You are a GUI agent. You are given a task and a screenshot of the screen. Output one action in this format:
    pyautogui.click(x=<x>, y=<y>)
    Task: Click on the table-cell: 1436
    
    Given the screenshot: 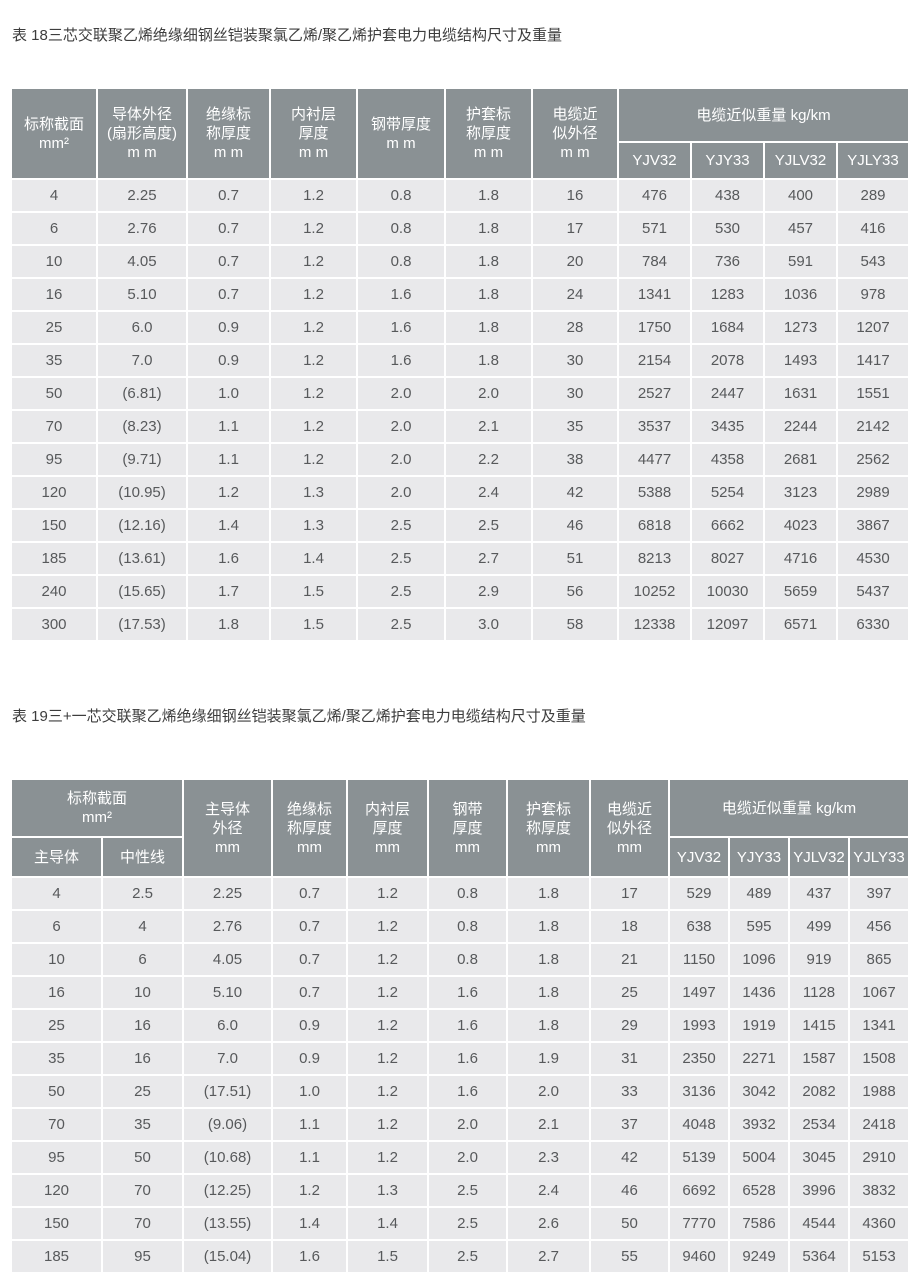 What is the action you would take?
    pyautogui.click(x=759, y=992)
    